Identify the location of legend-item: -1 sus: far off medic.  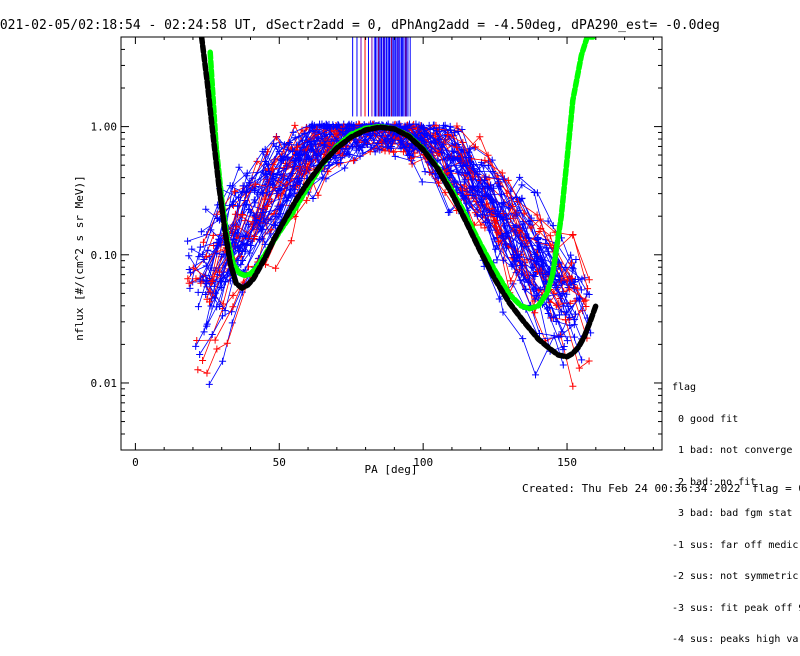
(735, 545).